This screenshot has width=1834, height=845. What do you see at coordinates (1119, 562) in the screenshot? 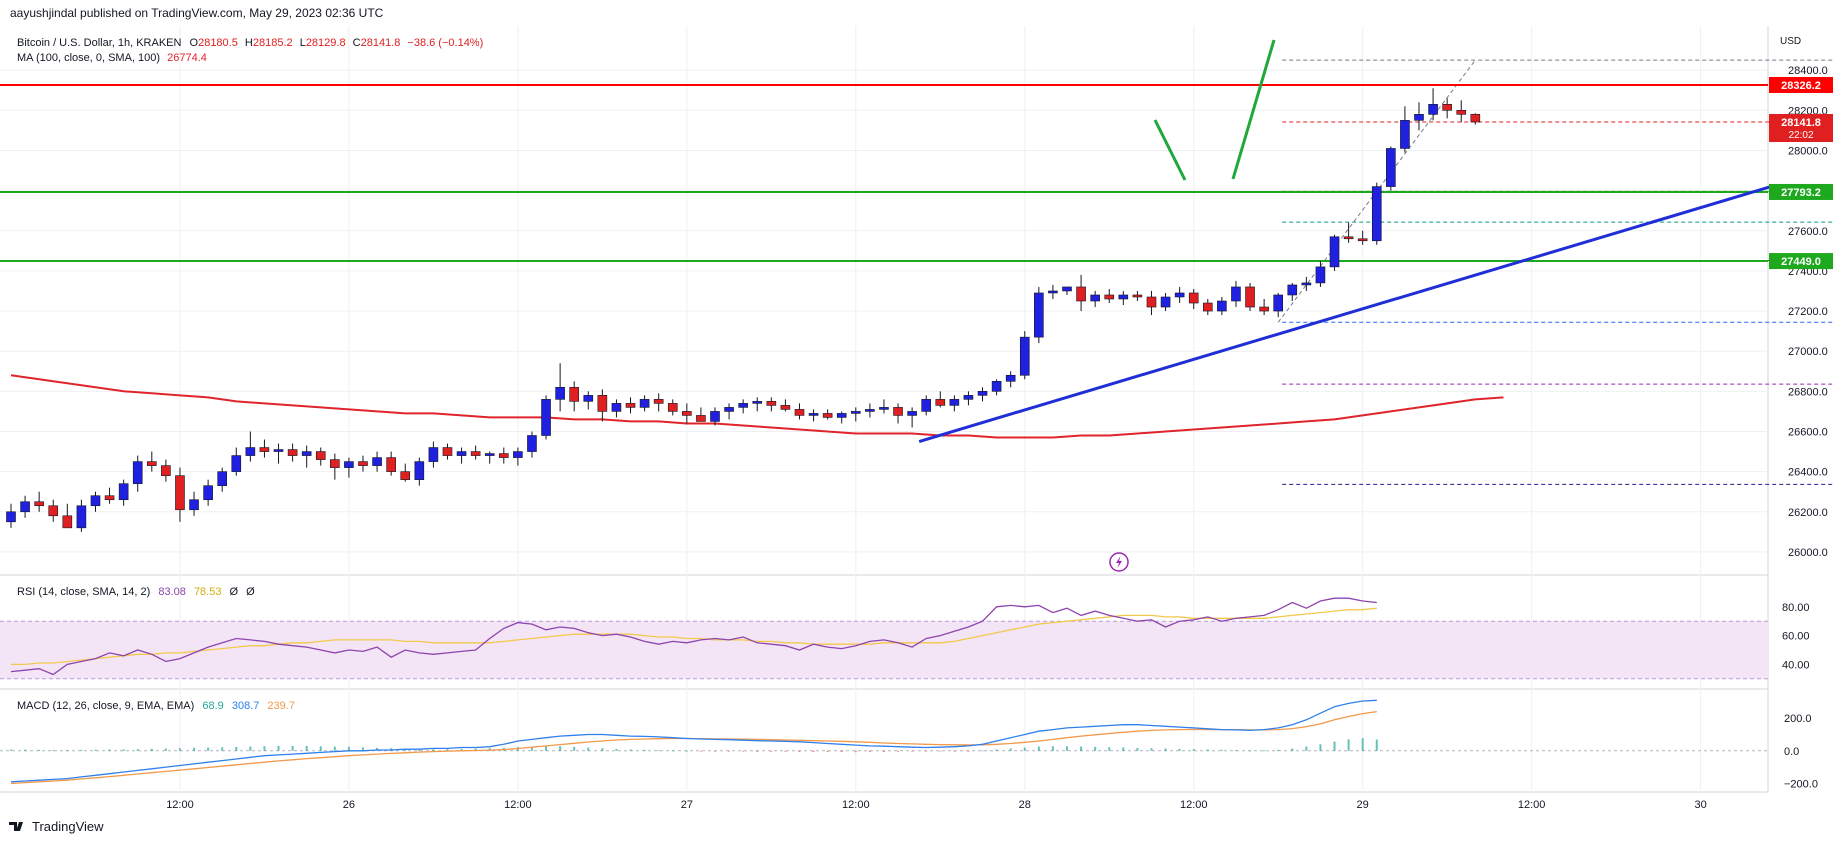
I see `lightning-icon` at bounding box center [1119, 562].